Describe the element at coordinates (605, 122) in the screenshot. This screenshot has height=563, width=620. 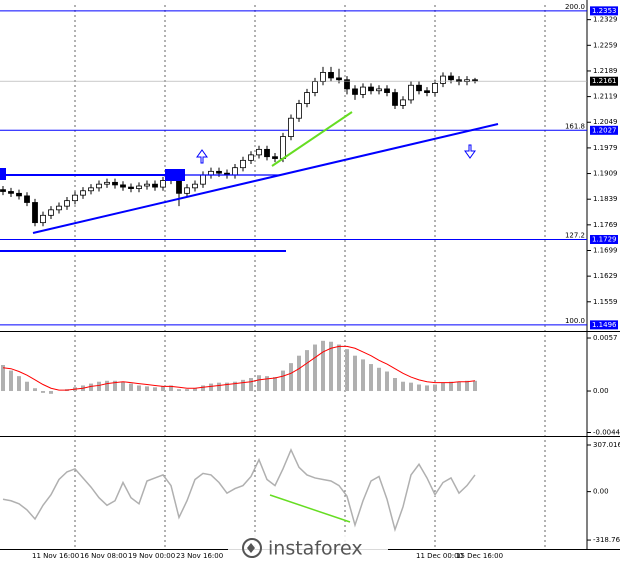
I see `y-tick-label: 1.2049` at that location.